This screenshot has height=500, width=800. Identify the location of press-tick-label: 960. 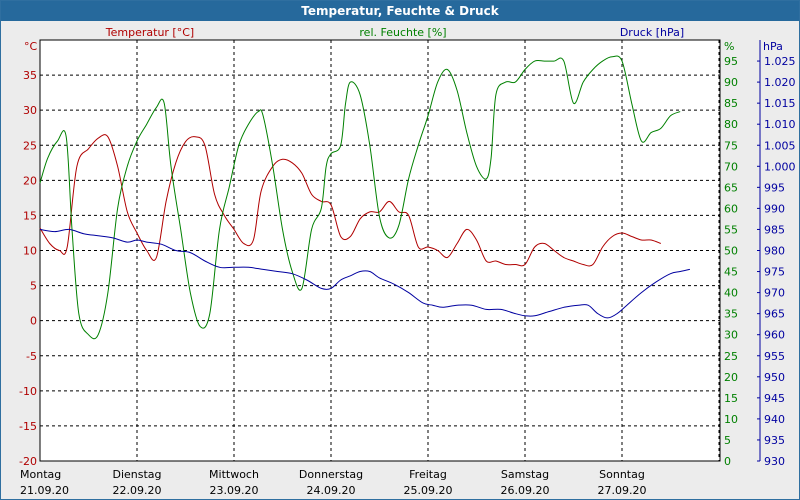
(774, 335).